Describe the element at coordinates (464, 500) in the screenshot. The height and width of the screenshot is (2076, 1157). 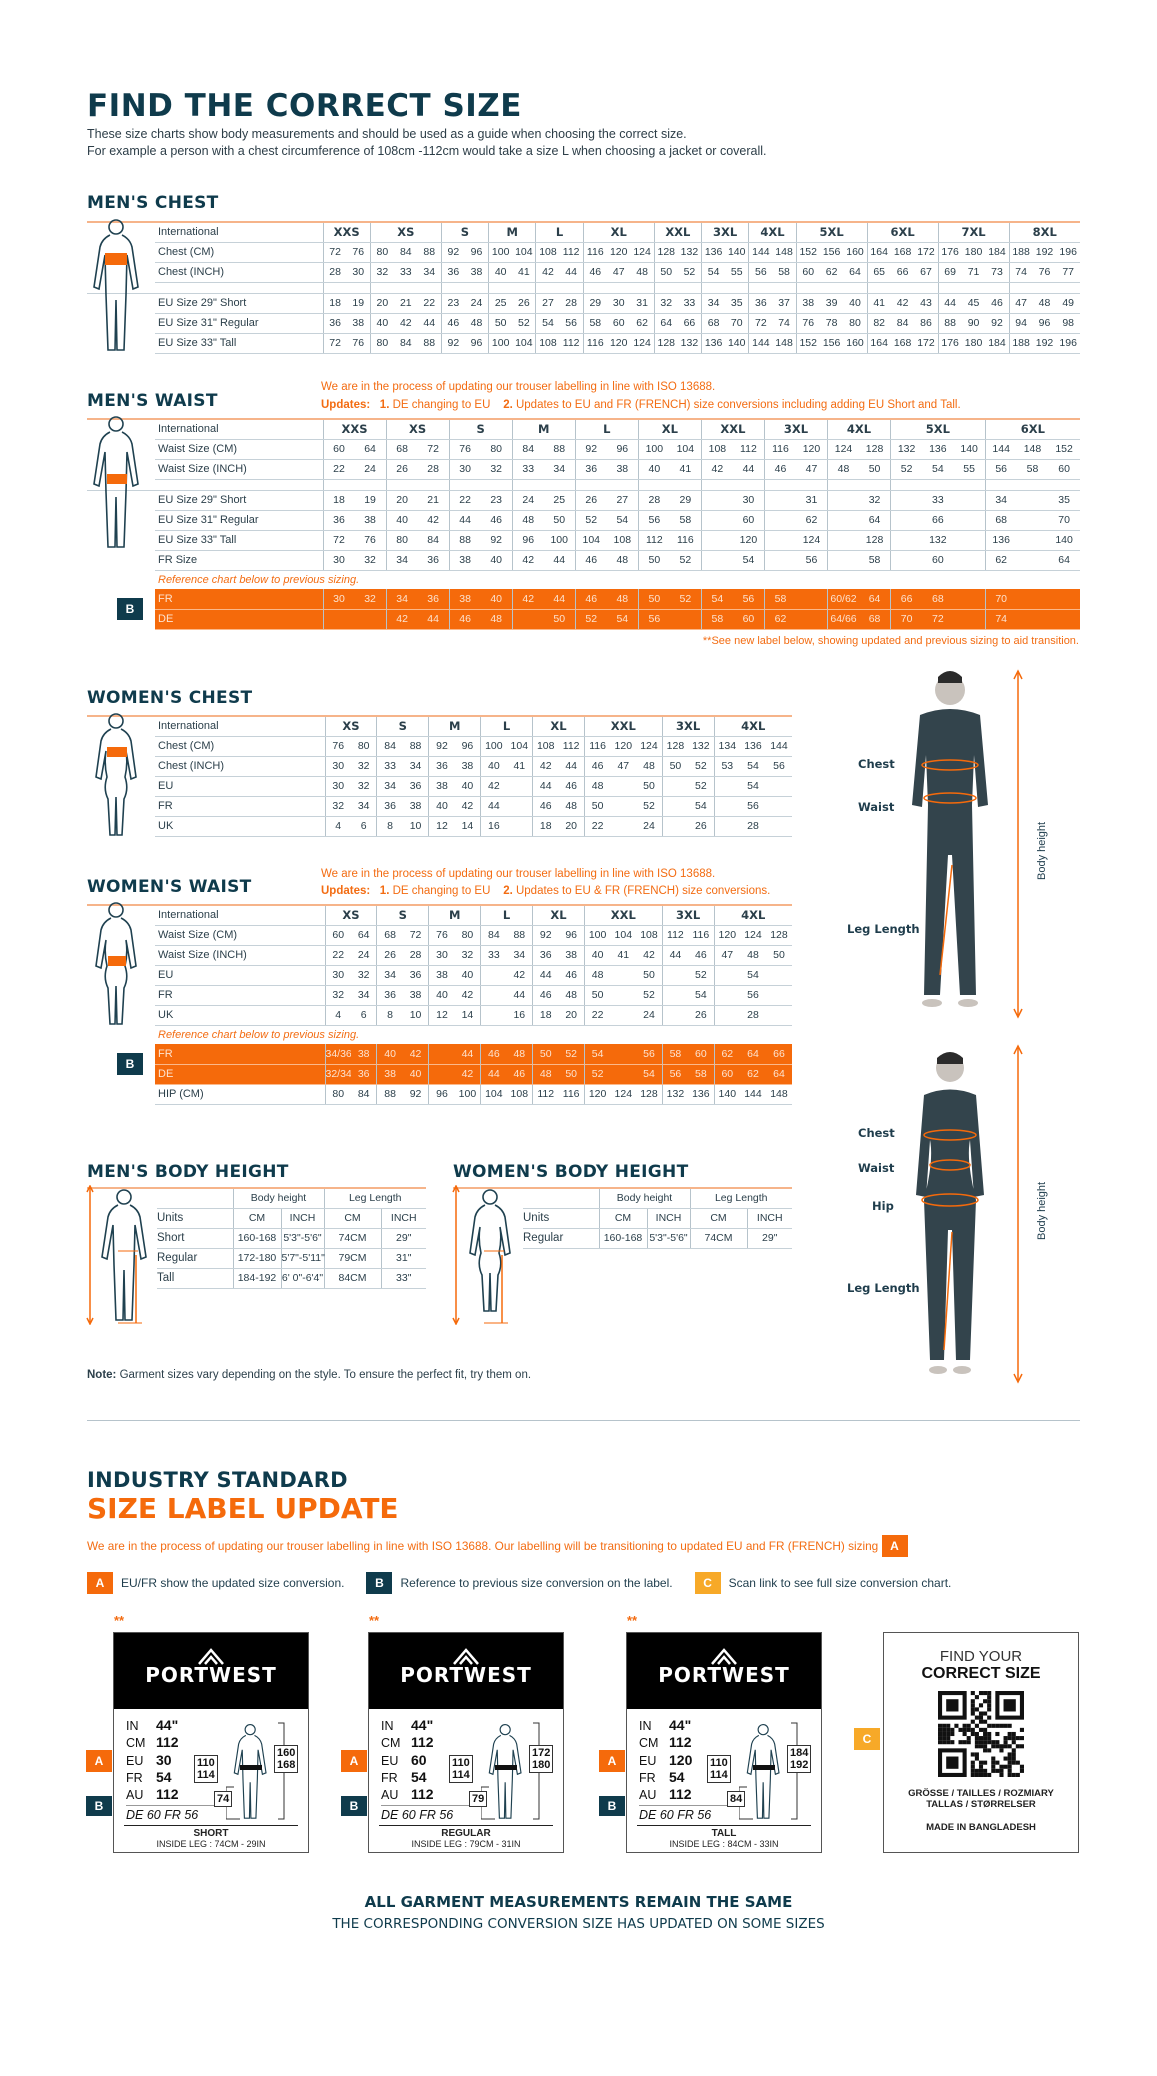
I see `table-cell: 22` at that location.